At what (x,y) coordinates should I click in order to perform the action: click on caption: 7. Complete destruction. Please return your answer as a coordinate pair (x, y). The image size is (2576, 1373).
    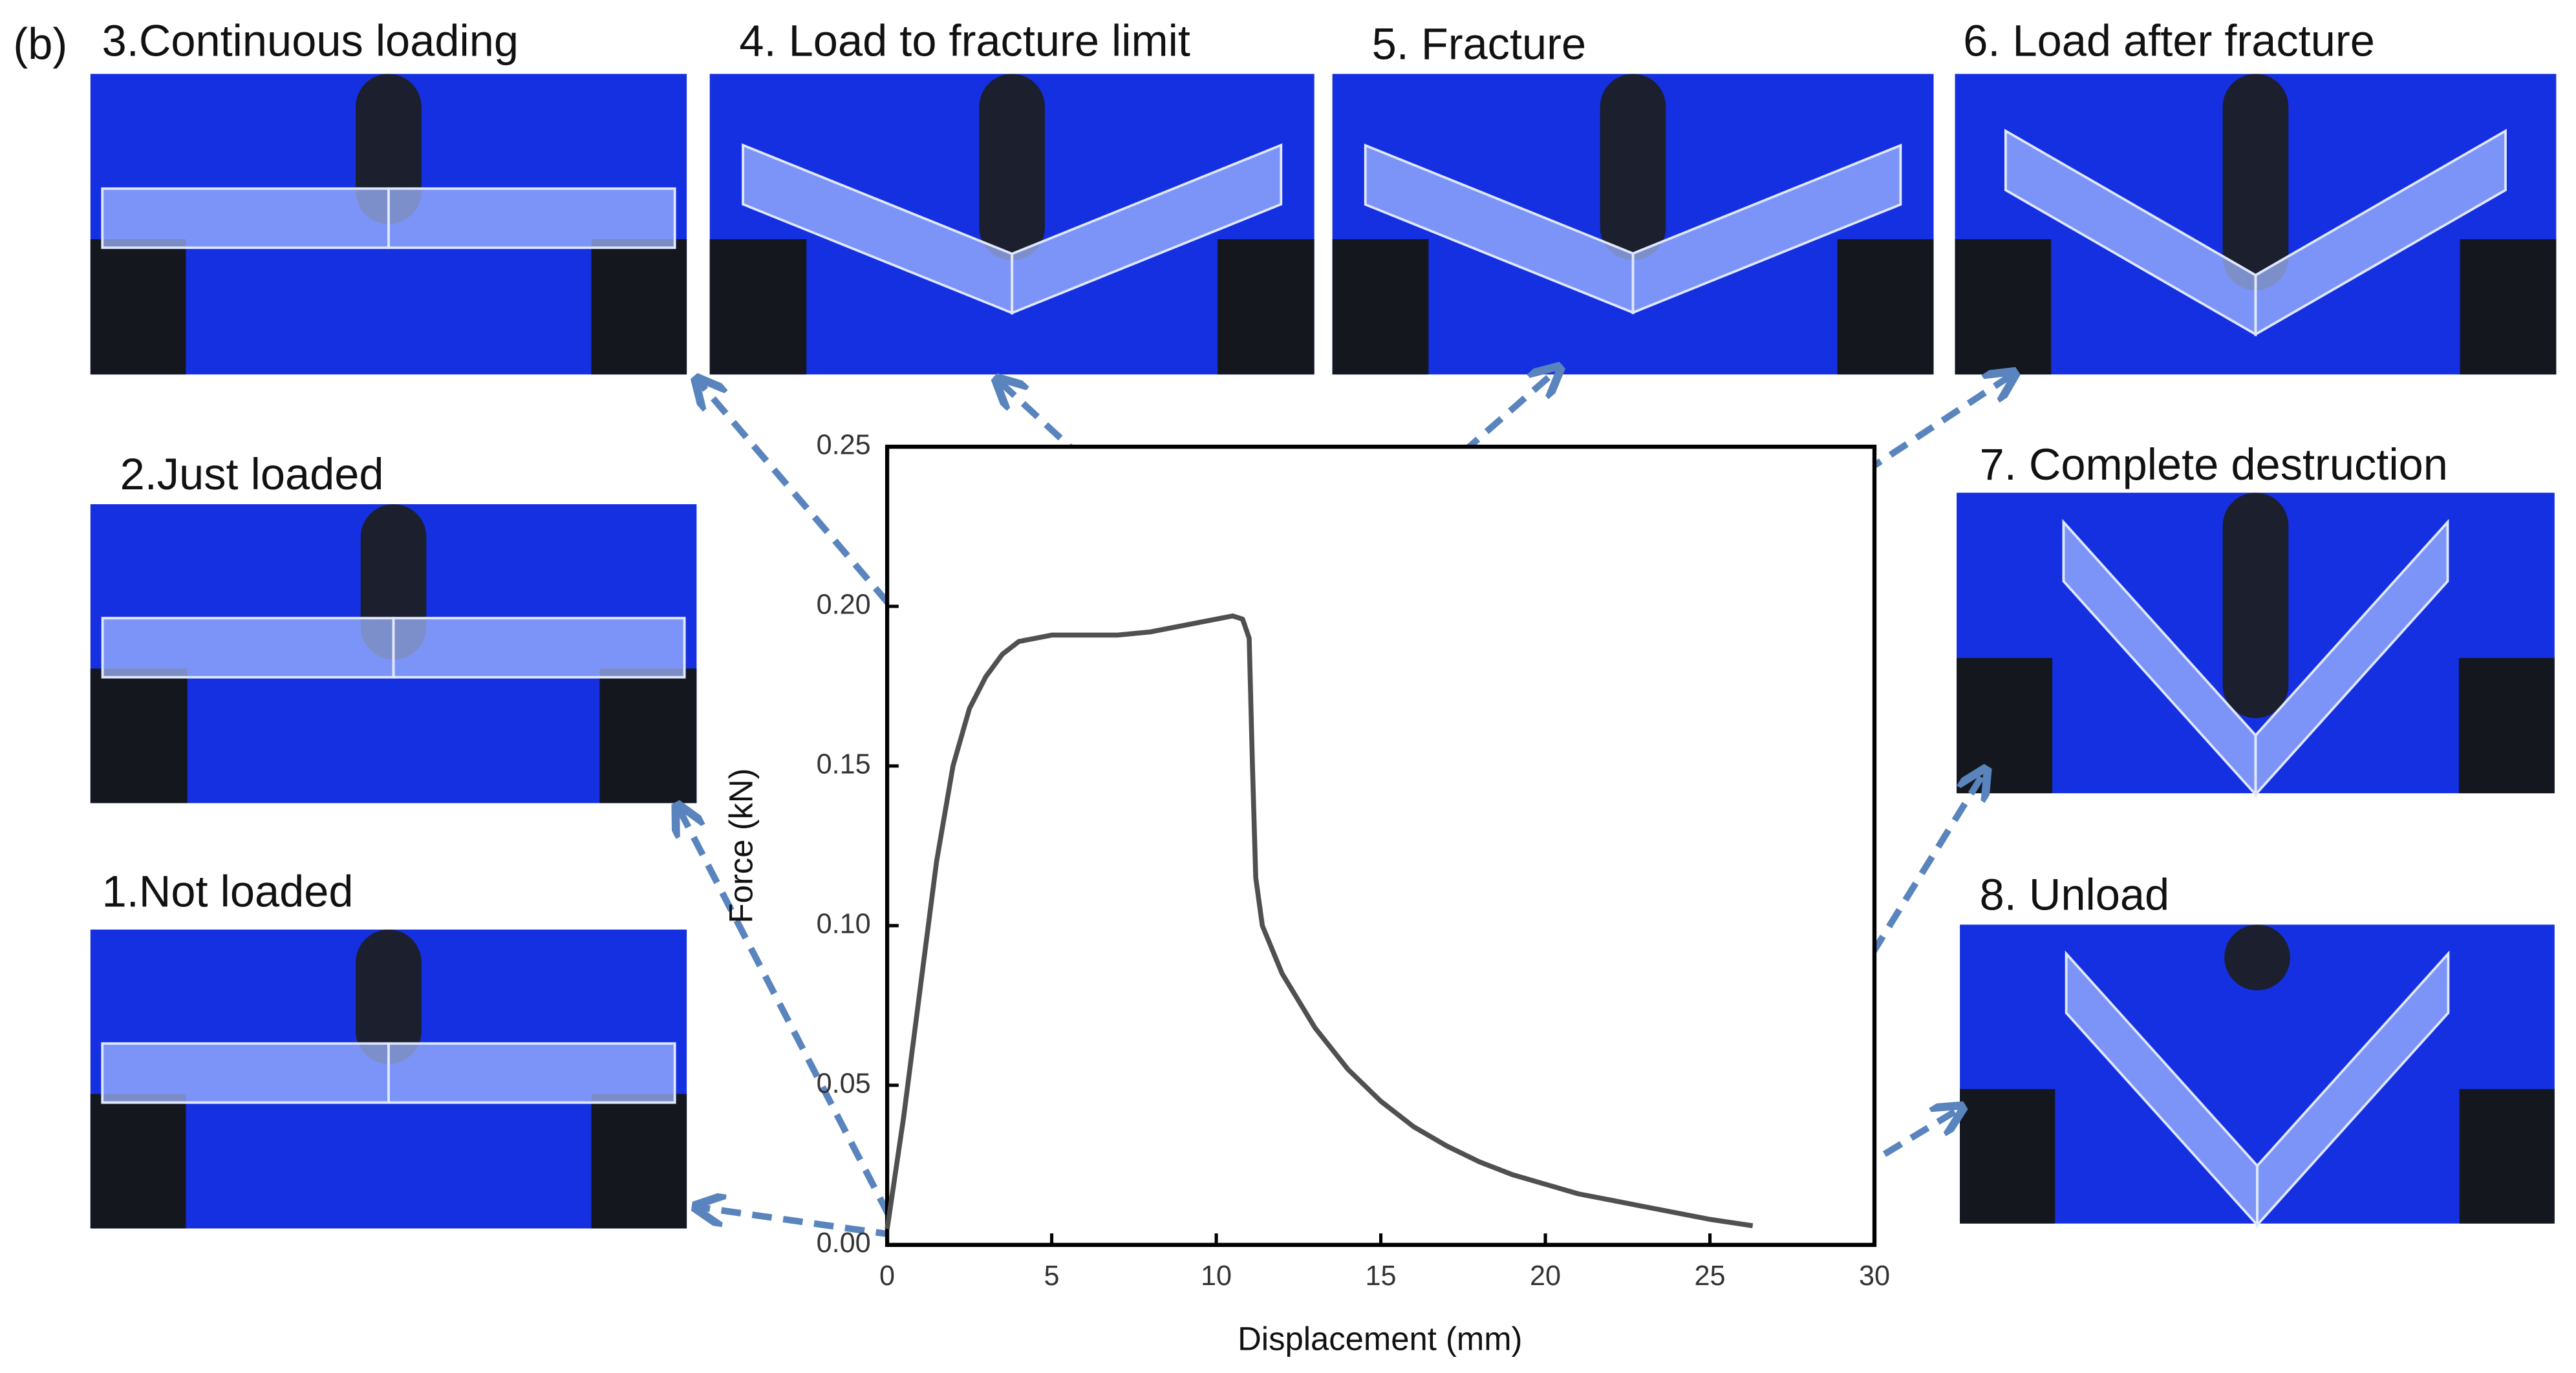
    Looking at the image, I should click on (2214, 464).